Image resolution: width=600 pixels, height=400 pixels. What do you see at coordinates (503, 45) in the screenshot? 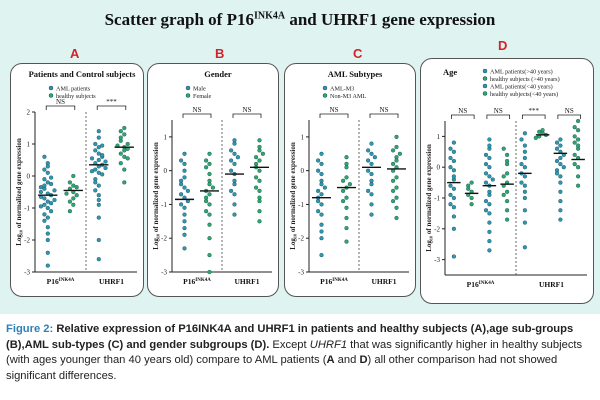
I see `panel-letter-d: D` at bounding box center [503, 45].